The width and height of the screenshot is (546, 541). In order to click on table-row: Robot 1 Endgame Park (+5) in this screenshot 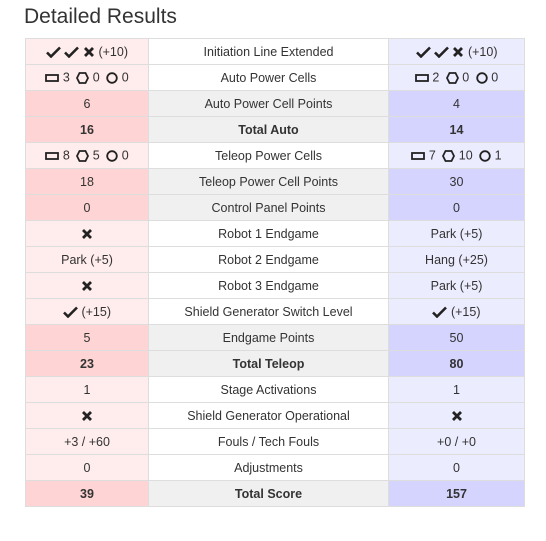, I will do `click(275, 233)`.